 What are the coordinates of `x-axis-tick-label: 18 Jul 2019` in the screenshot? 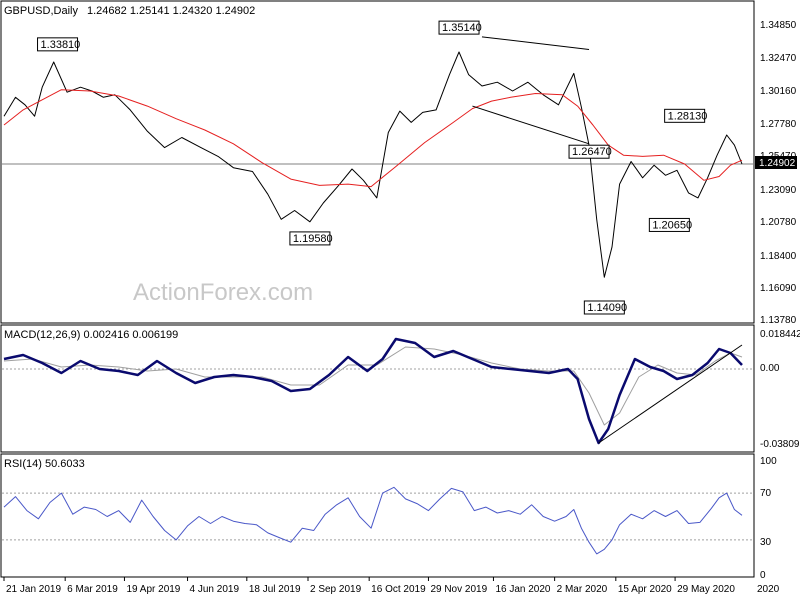 It's located at (275, 589).